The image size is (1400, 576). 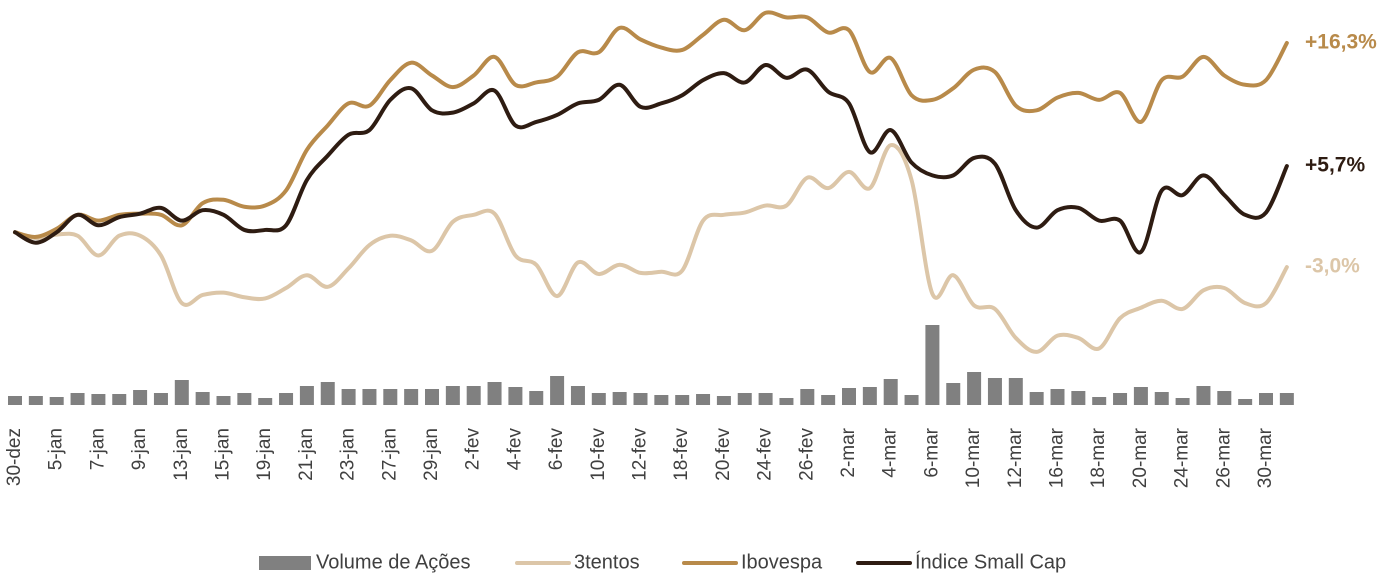 What do you see at coordinates (431, 454) in the screenshot?
I see `x-tick-label: 29-jan` at bounding box center [431, 454].